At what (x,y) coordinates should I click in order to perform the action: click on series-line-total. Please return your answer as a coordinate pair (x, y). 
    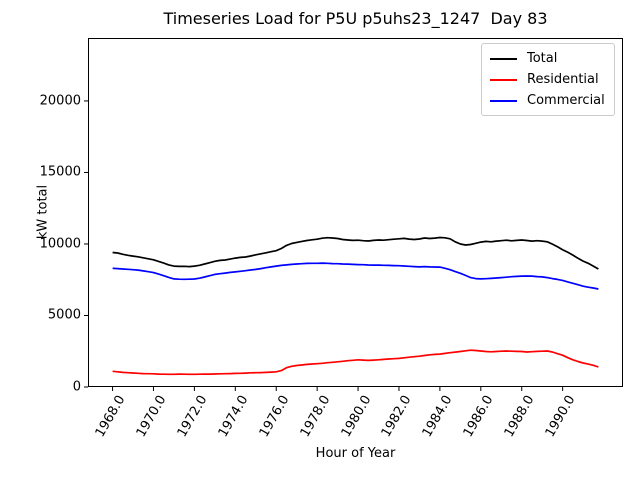
    Looking at the image, I should click on (355, 253).